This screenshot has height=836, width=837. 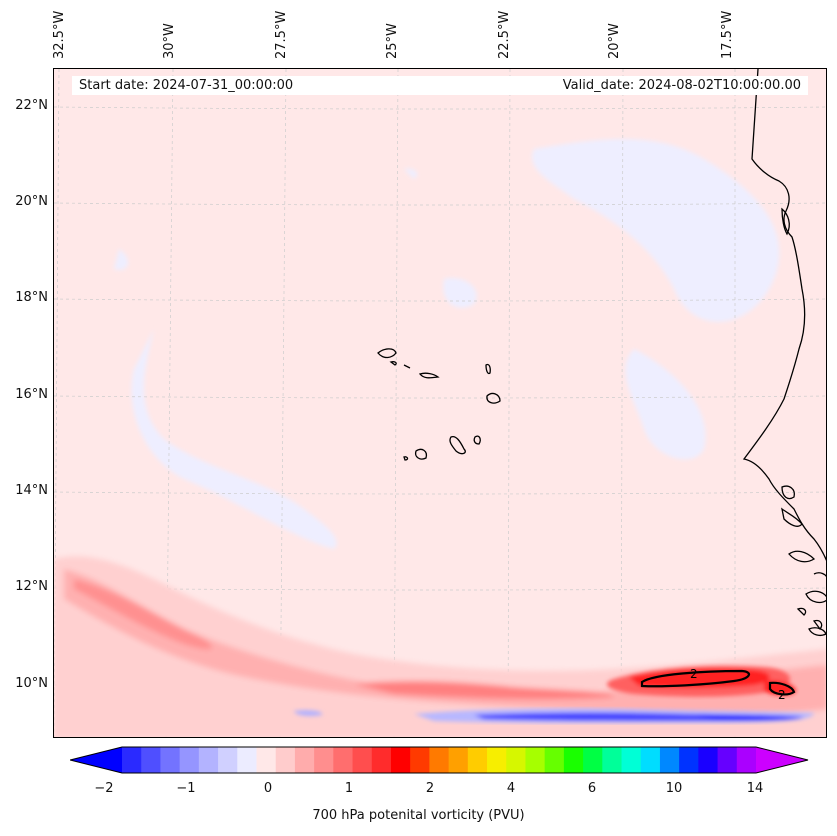 What do you see at coordinates (31, 297) in the screenshot?
I see `lat-label-18n: 18°N` at bounding box center [31, 297].